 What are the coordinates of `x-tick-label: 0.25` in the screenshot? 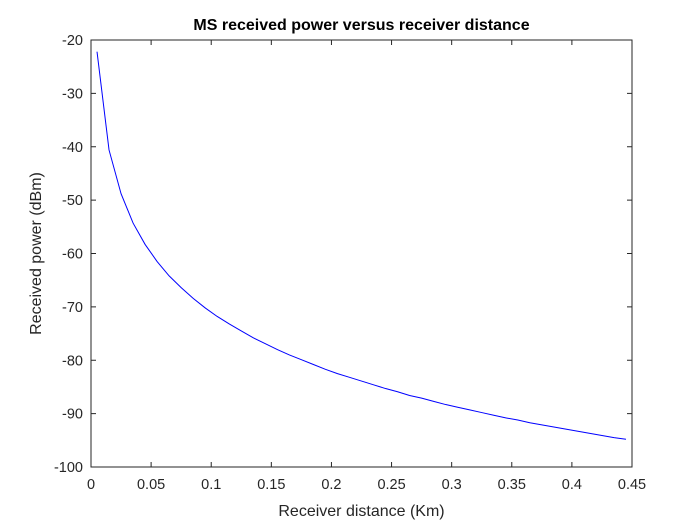 It's located at (391, 485).